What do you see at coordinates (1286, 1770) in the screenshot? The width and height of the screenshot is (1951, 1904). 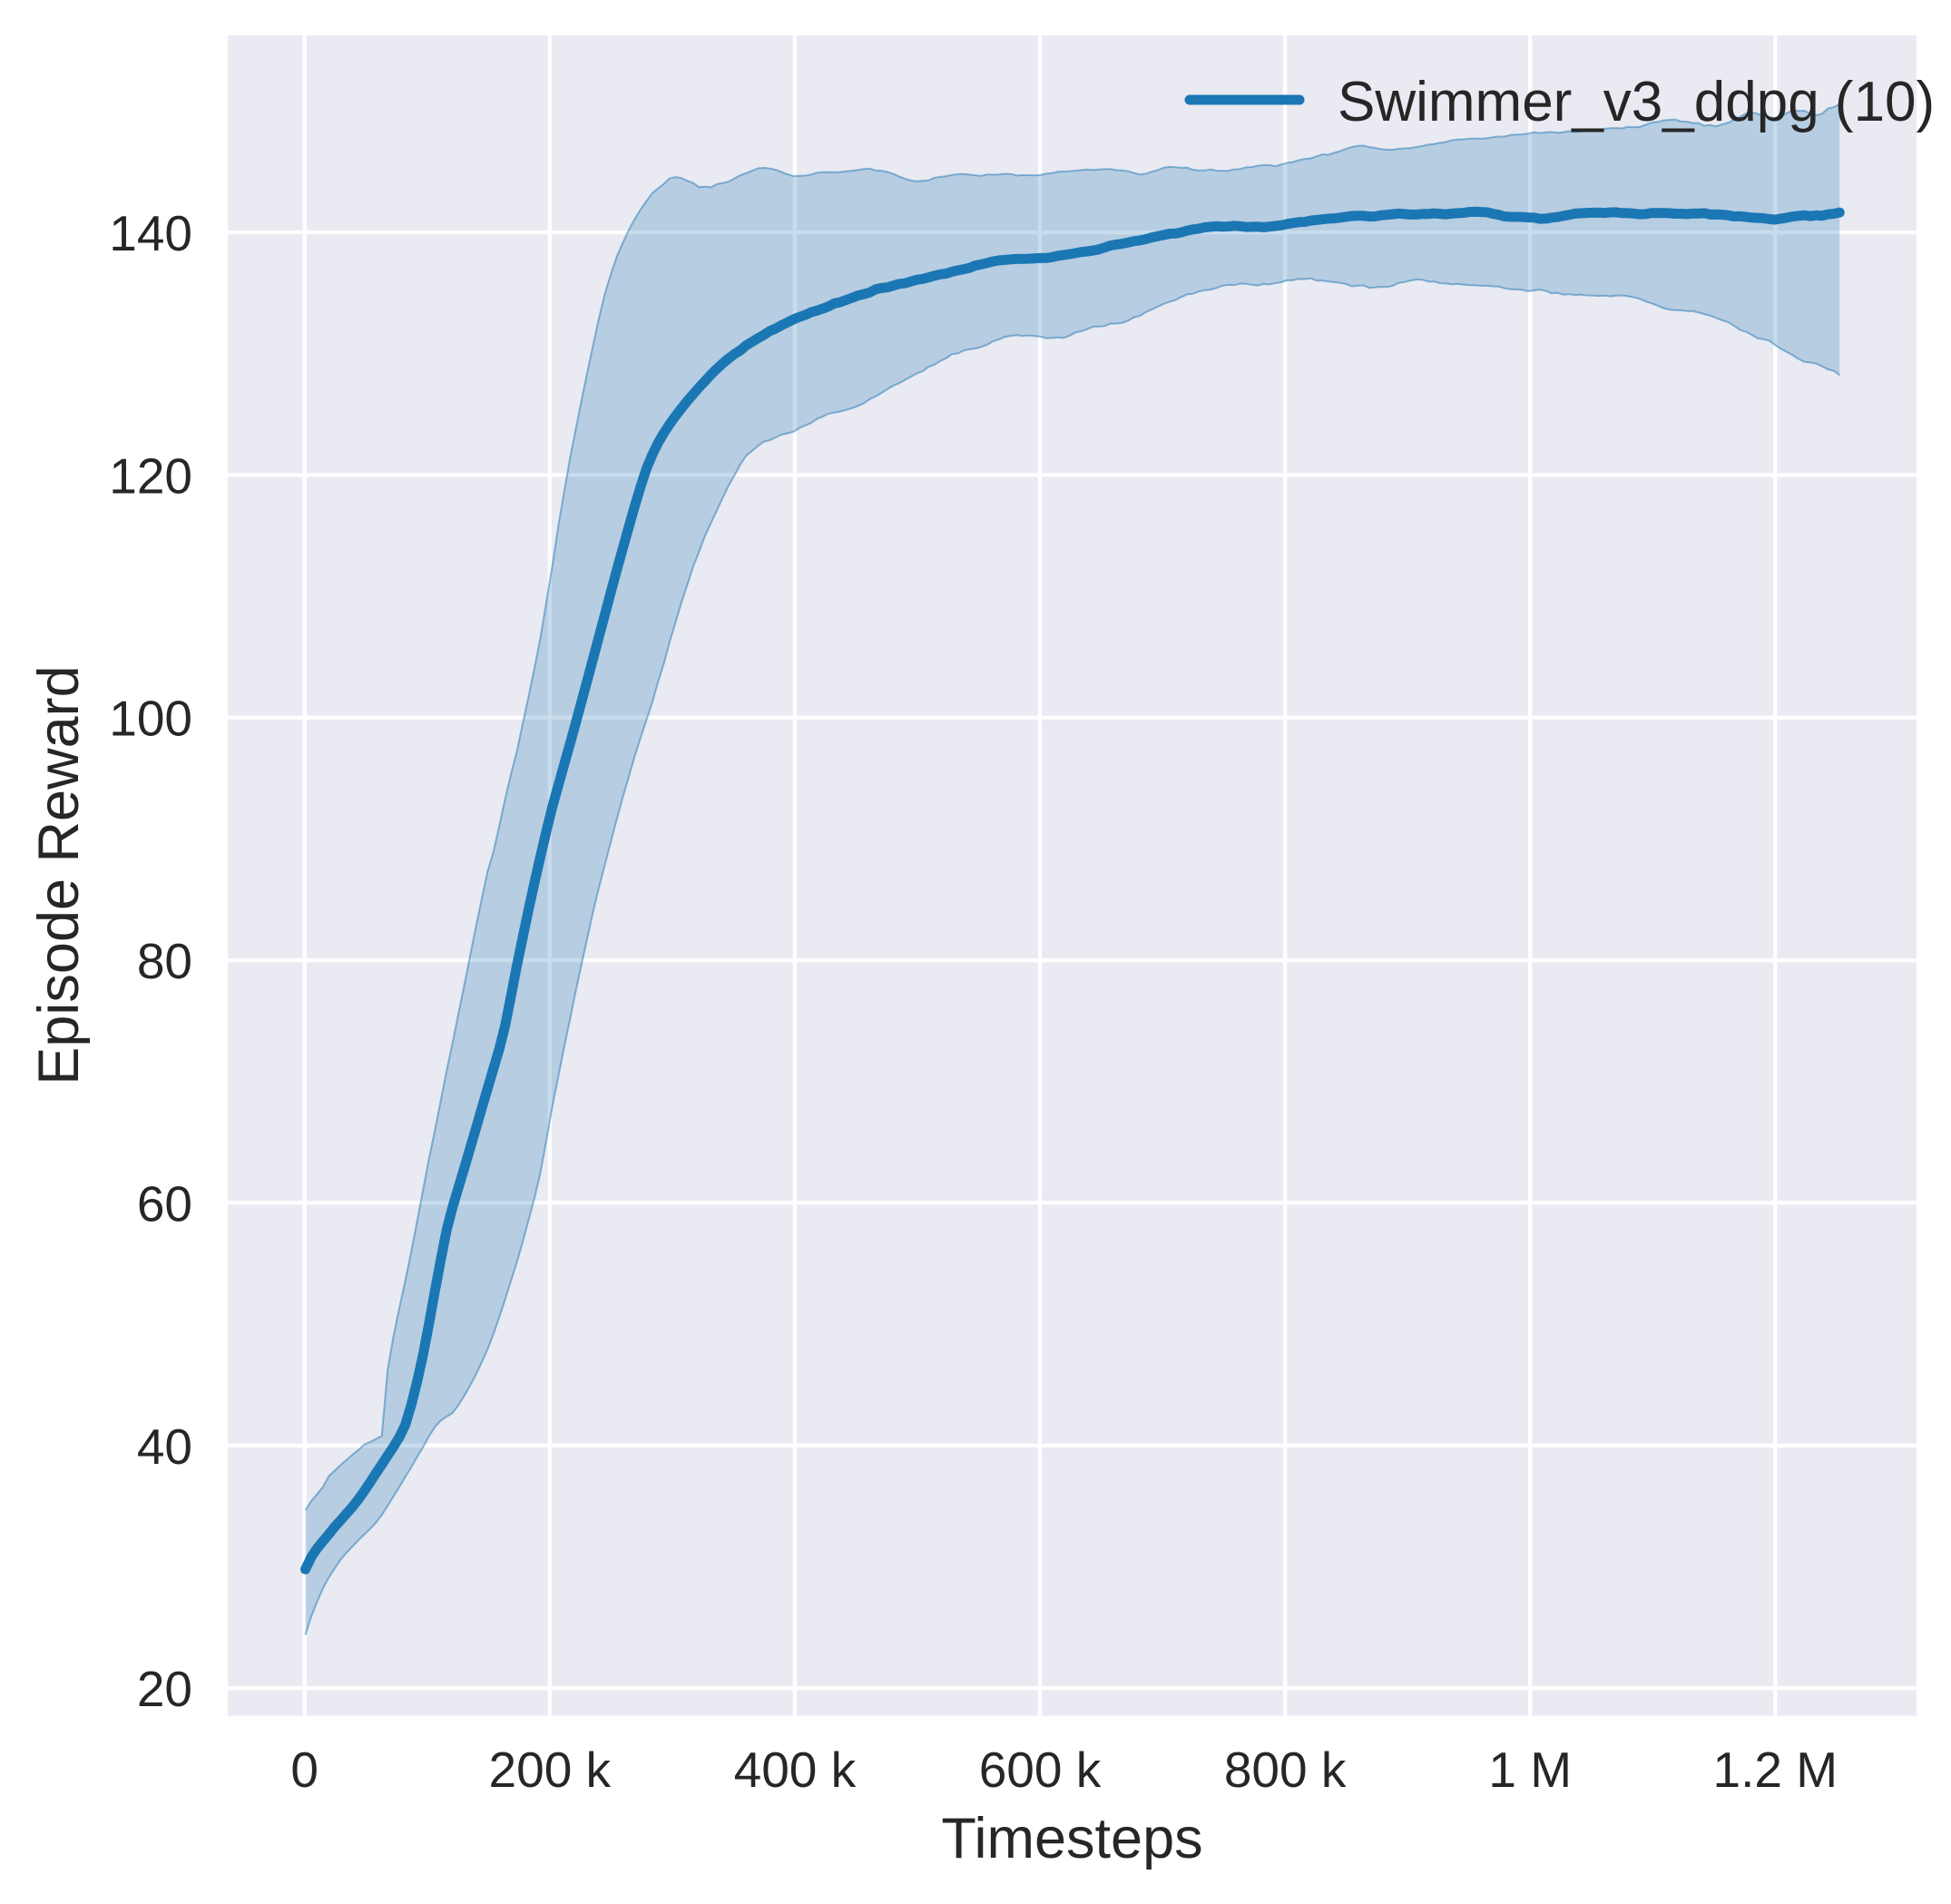 I see `svg-text: 800 k` at bounding box center [1286, 1770].